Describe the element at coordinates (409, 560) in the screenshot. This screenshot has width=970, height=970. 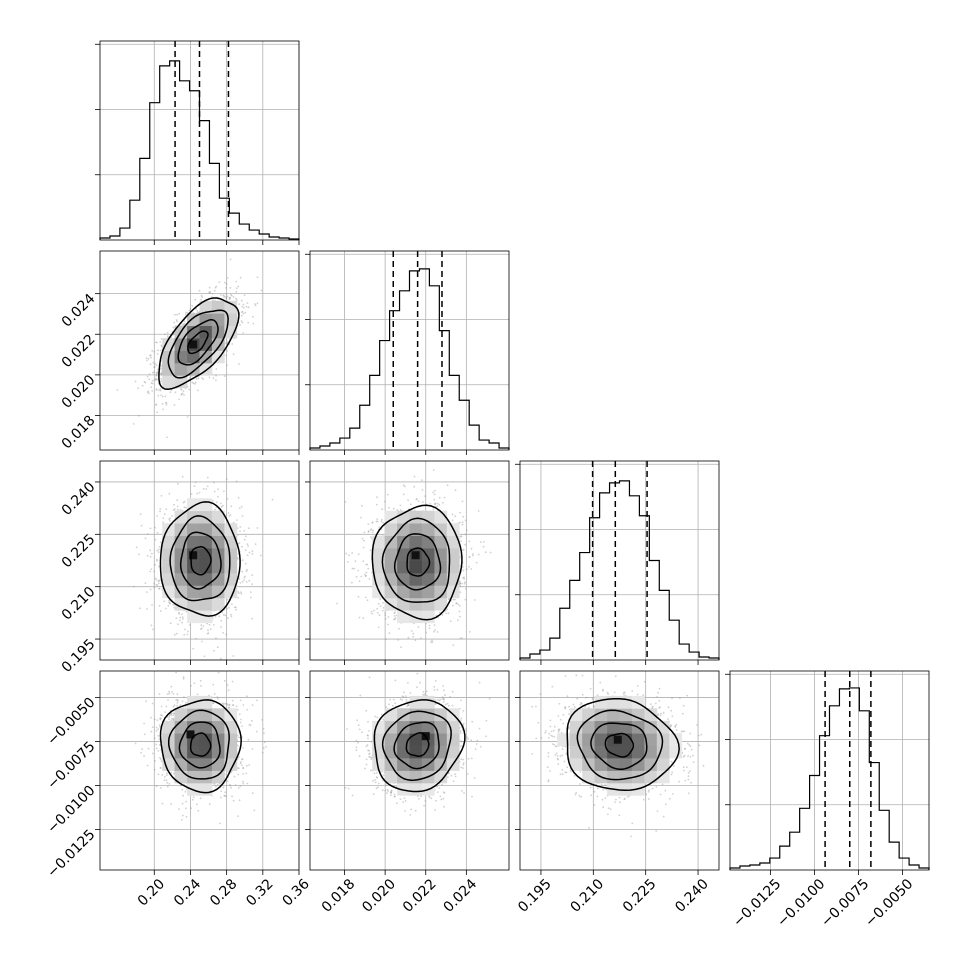
I see `scatter-2-1-body` at that location.